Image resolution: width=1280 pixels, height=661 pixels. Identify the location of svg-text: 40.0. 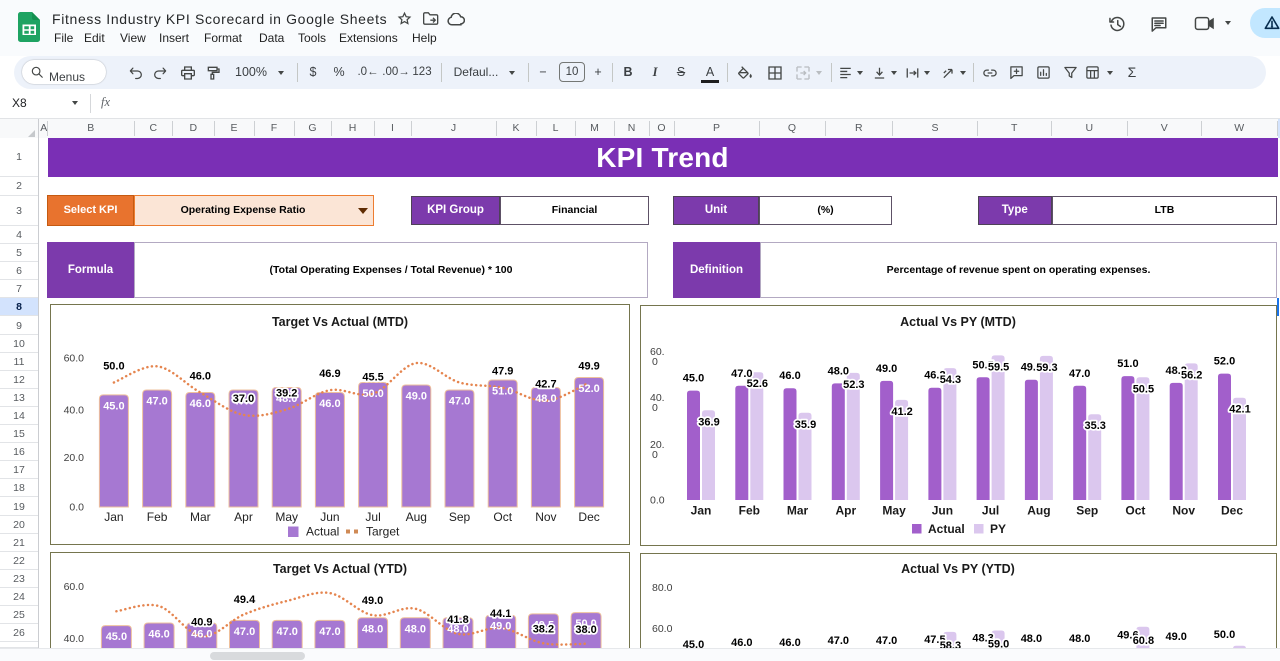
(74, 639).